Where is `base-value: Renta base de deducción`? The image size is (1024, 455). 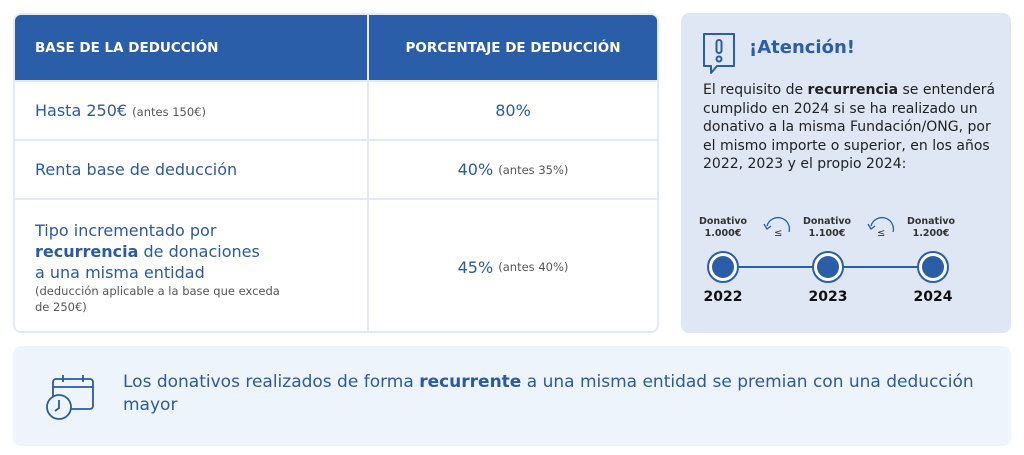
base-value: Renta base de deducción is located at coordinates (136, 169).